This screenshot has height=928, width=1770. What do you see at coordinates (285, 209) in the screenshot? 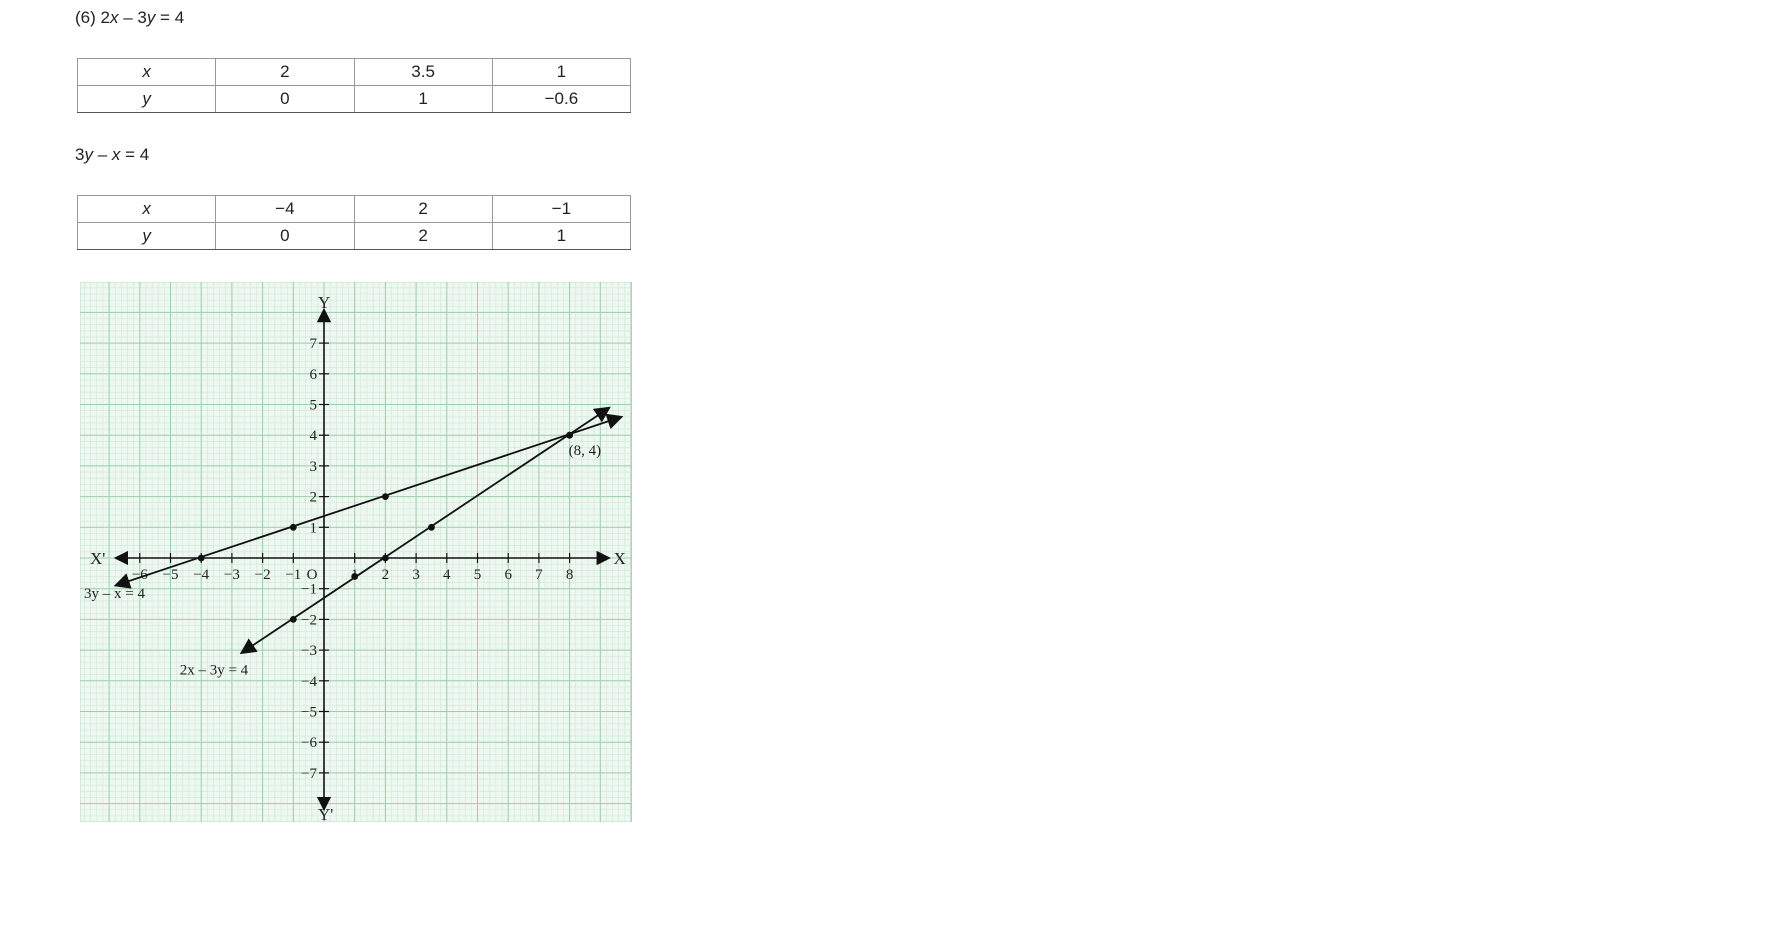
I see `table-cell: −4` at bounding box center [285, 209].